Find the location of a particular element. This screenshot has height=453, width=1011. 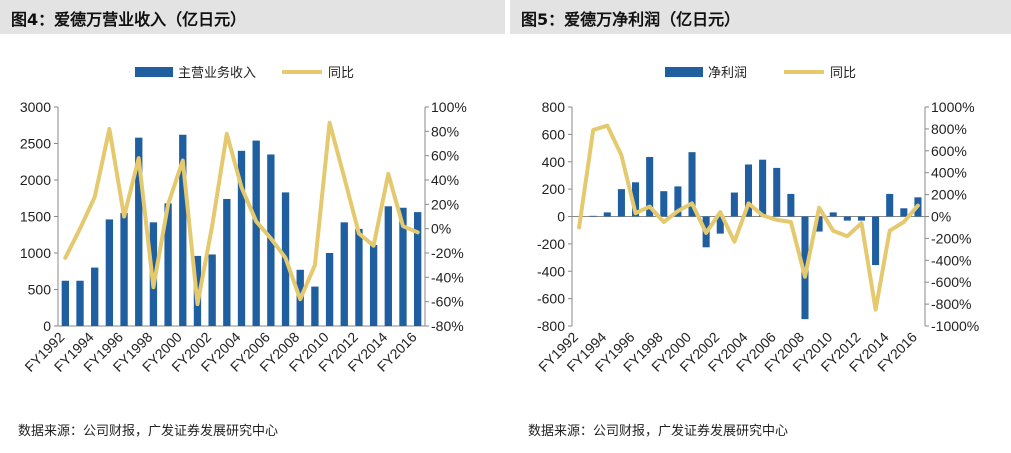

chart-title-bar: 图5：爱德万净利润（亿日元） is located at coordinates (760, 17).